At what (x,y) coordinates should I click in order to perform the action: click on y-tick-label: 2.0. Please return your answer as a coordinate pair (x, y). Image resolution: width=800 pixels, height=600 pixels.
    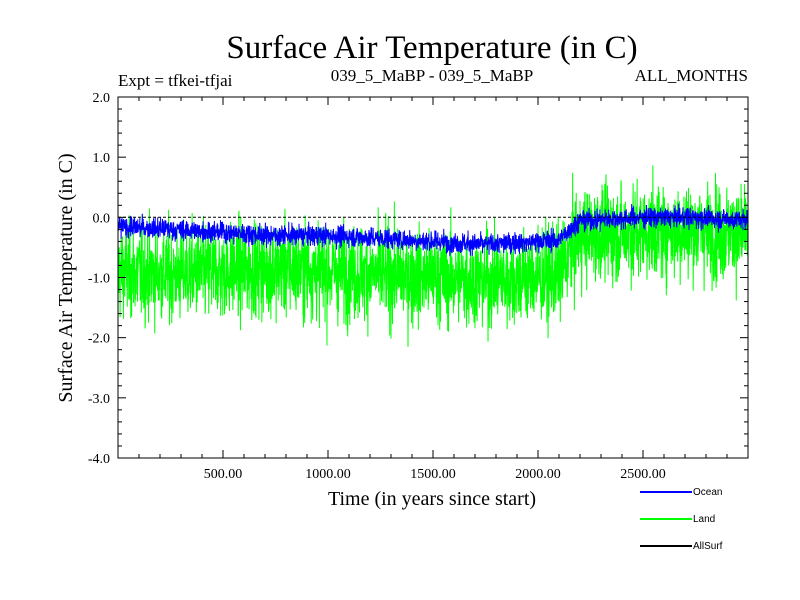
    Looking at the image, I should click on (102, 98).